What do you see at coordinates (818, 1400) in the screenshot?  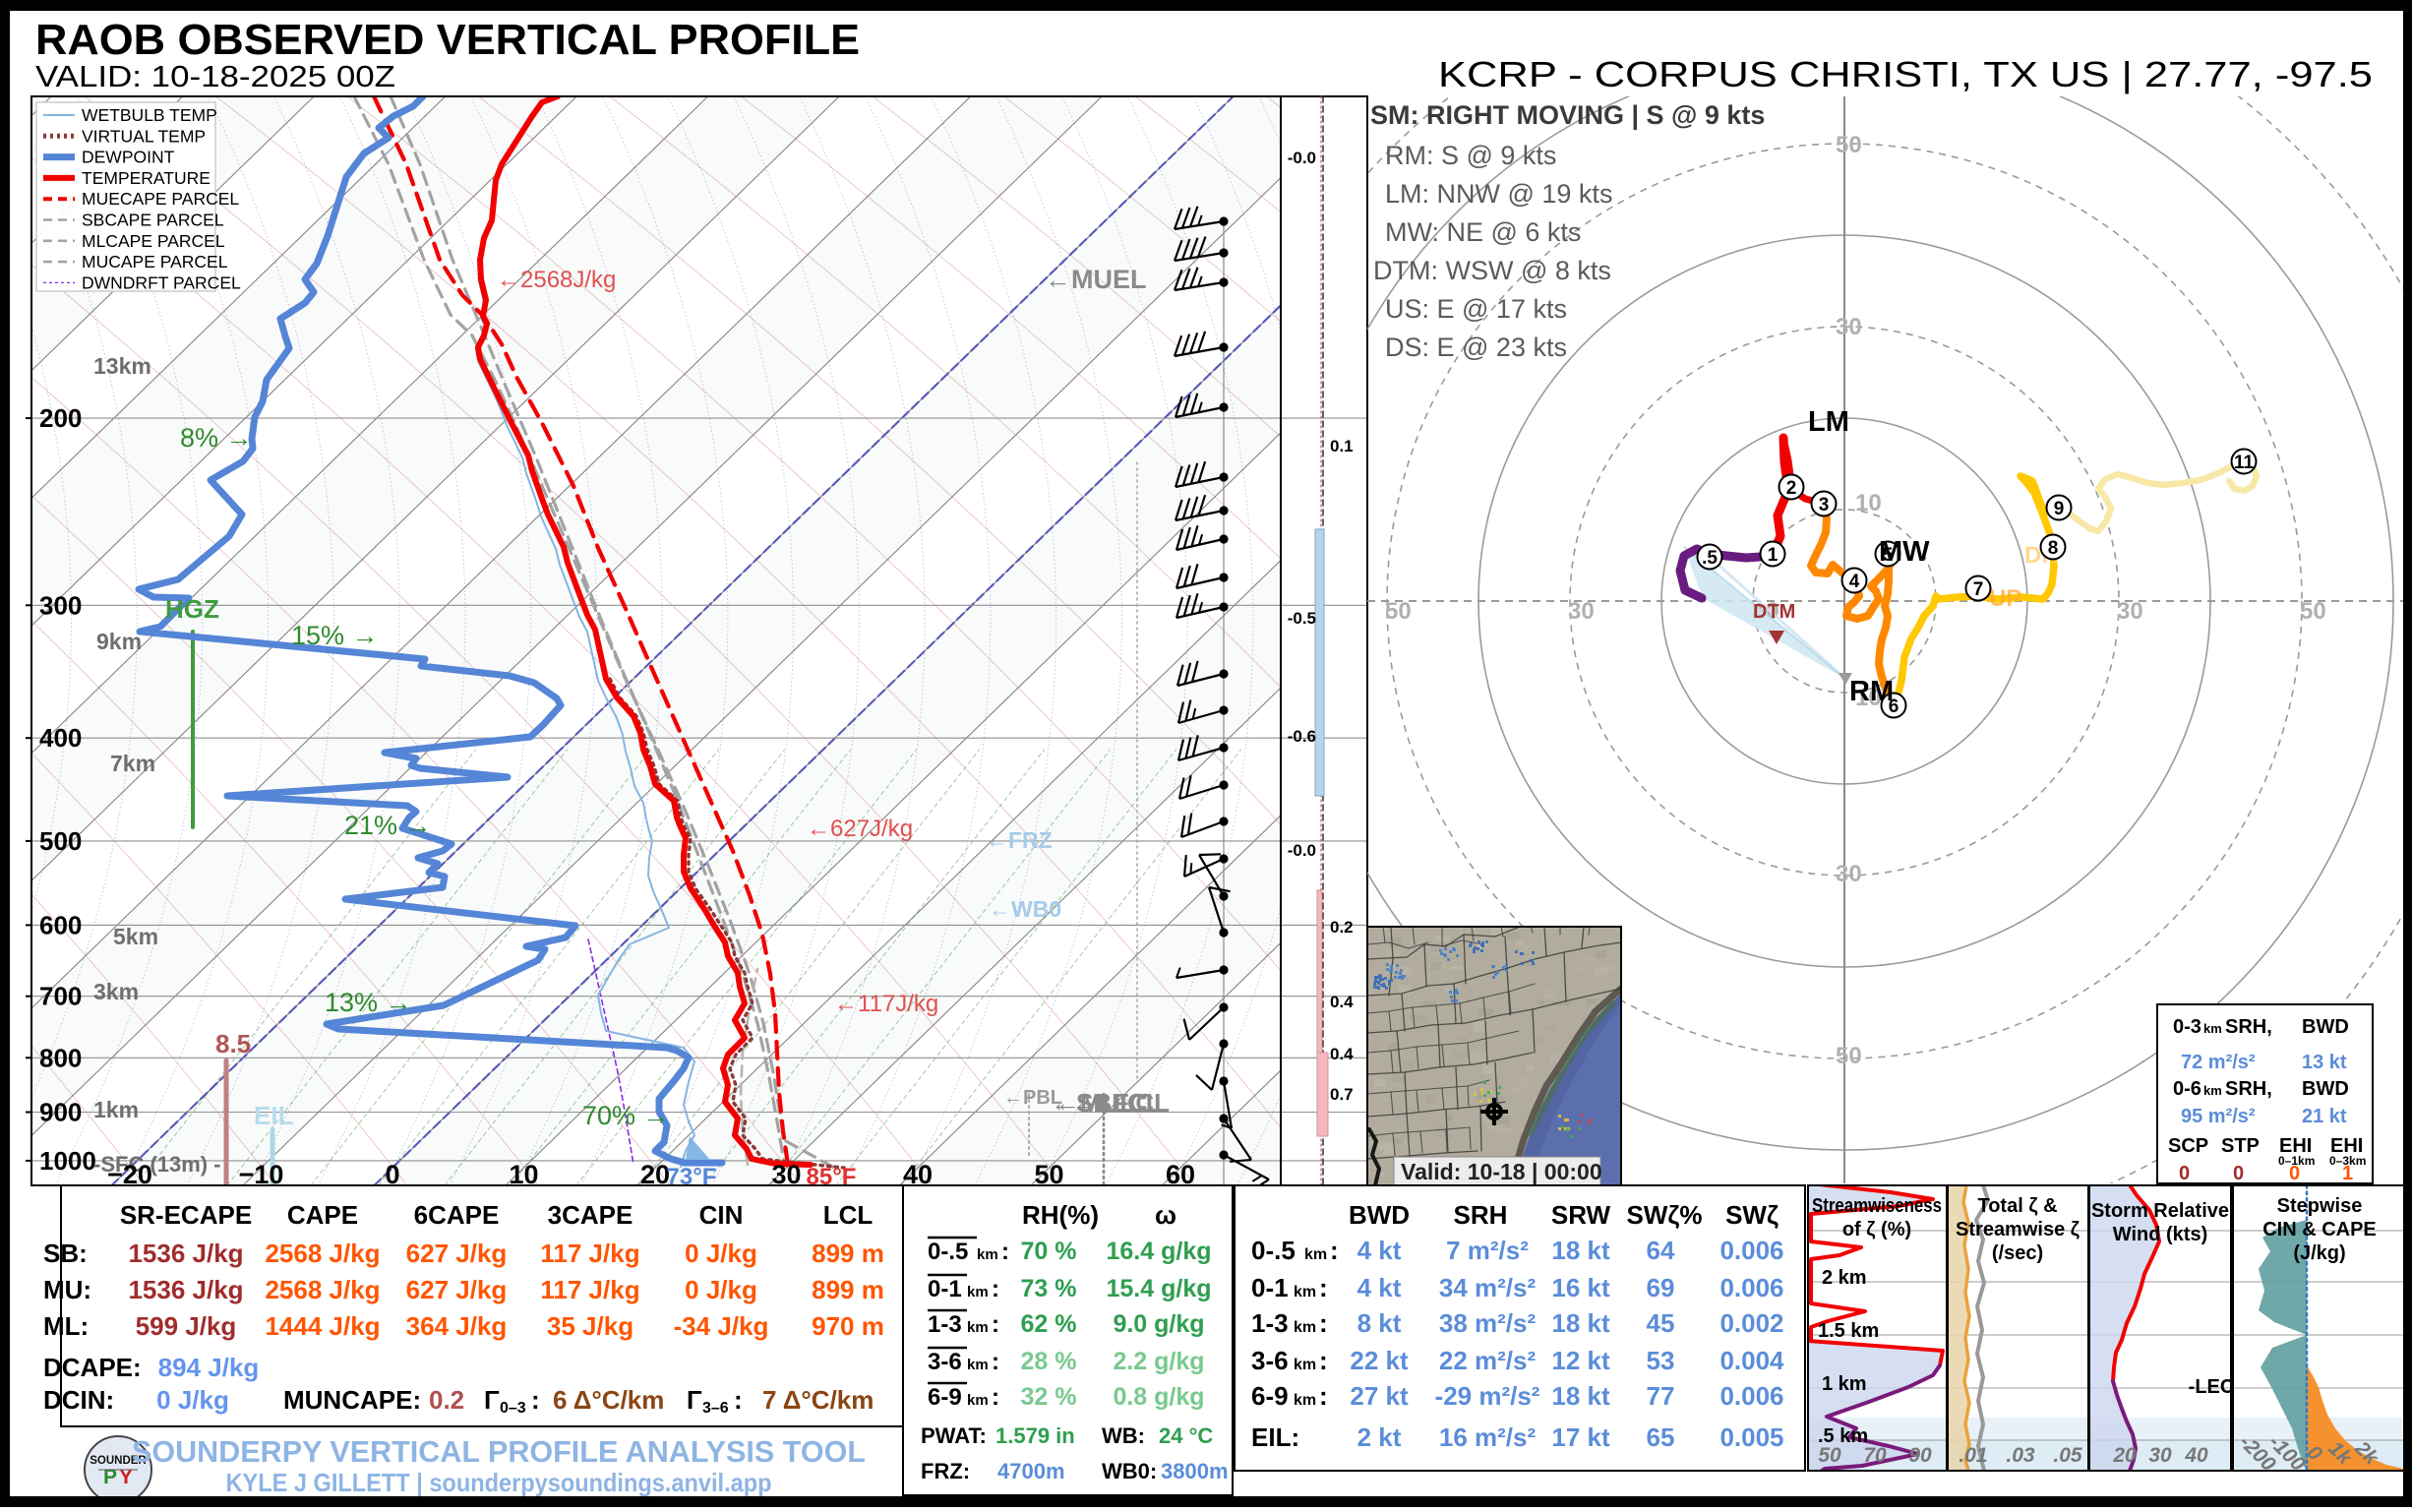 I see `svg-text: 7 Δ°C/km` at bounding box center [818, 1400].